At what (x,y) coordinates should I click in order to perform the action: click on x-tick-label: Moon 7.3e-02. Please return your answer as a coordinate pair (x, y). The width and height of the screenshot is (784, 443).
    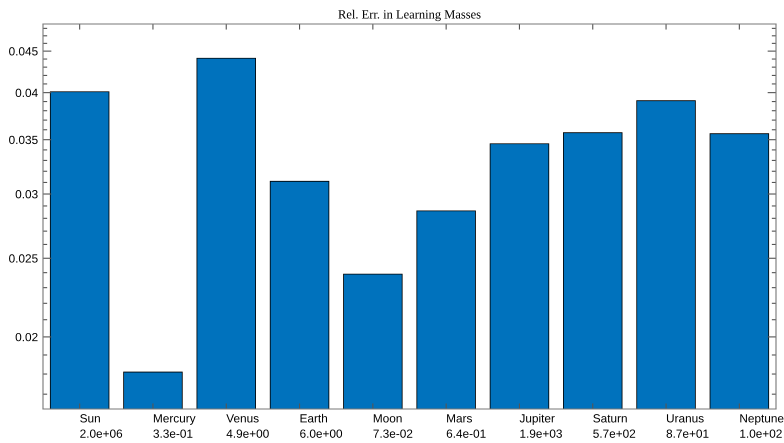
    Looking at the image, I should click on (392, 426).